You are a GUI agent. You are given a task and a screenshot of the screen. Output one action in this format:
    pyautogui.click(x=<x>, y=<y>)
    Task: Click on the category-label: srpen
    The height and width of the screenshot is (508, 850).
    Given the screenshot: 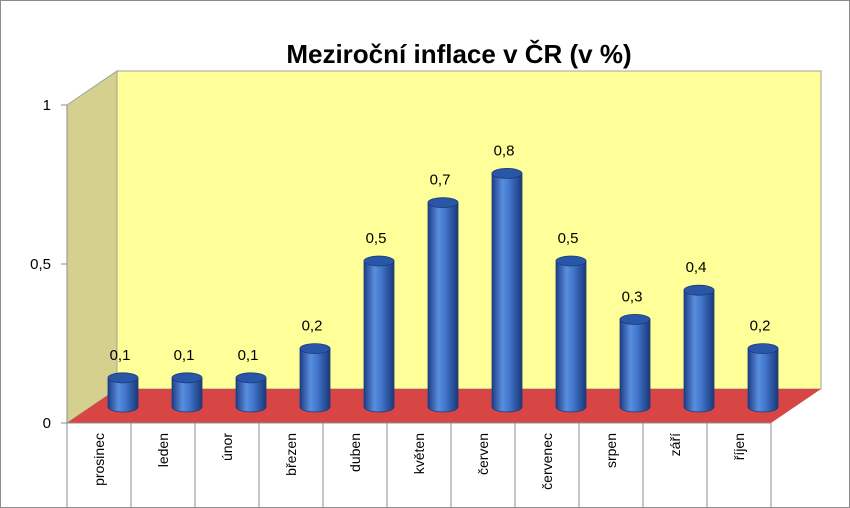 What is the action you would take?
    pyautogui.click(x=611, y=450)
    